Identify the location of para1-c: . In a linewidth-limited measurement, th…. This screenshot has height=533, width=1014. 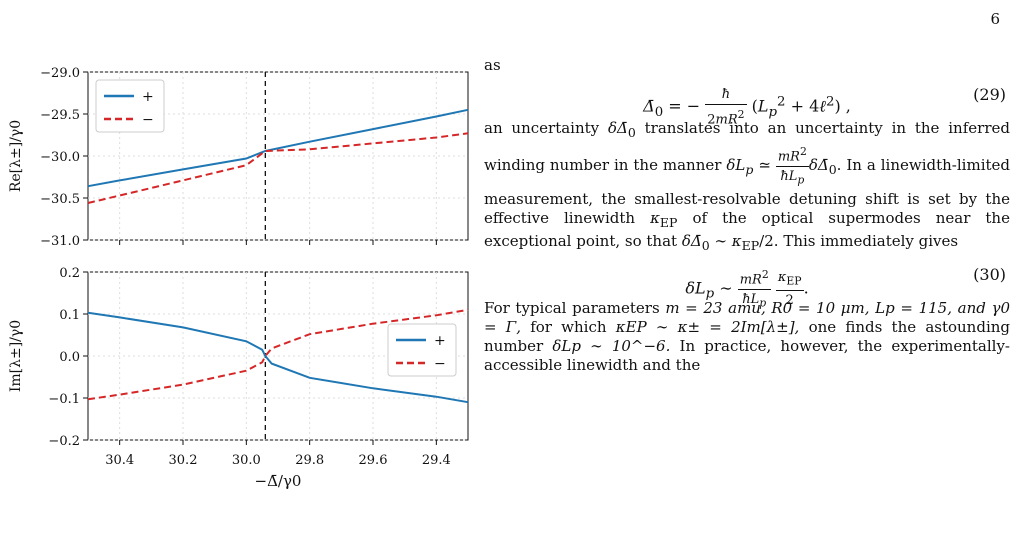
(747, 191).